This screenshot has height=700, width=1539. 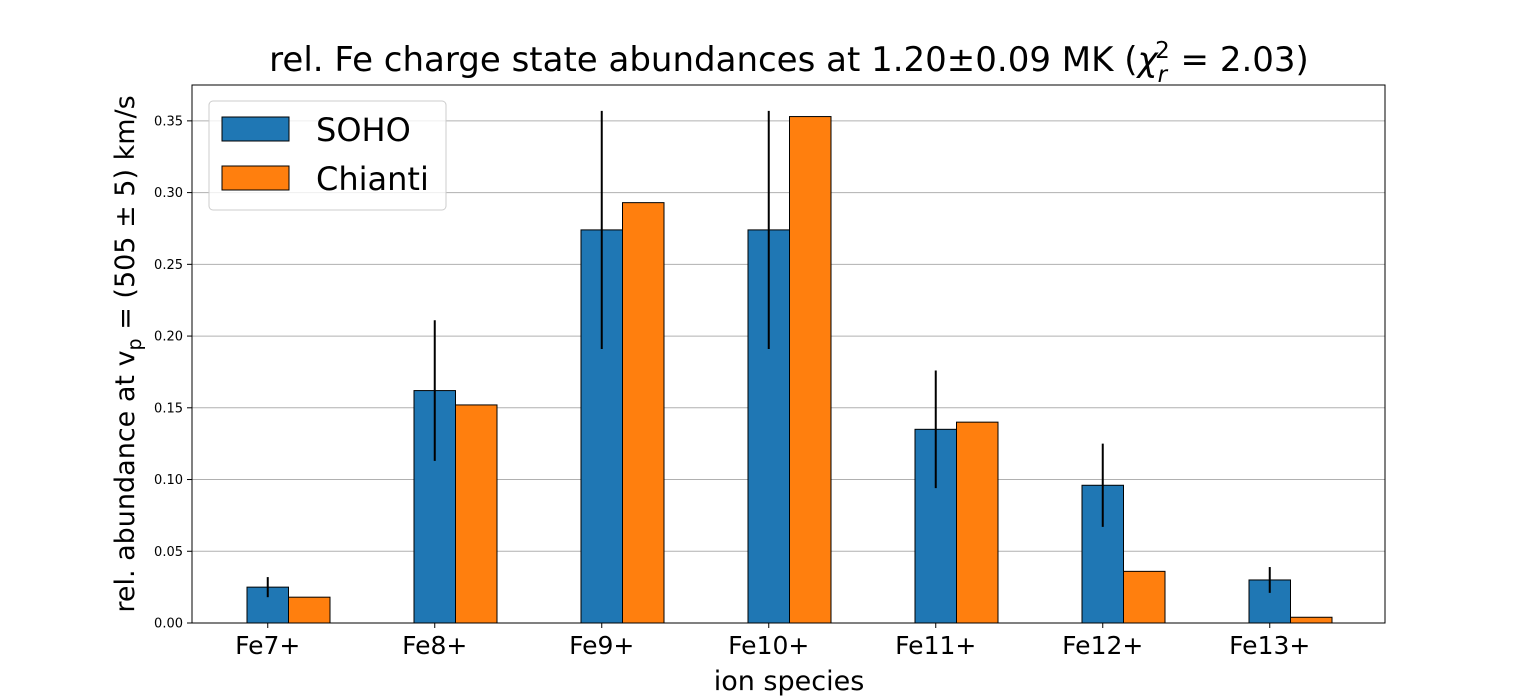 I want to click on bar-chianti-fe13plus, so click(x=1311, y=620).